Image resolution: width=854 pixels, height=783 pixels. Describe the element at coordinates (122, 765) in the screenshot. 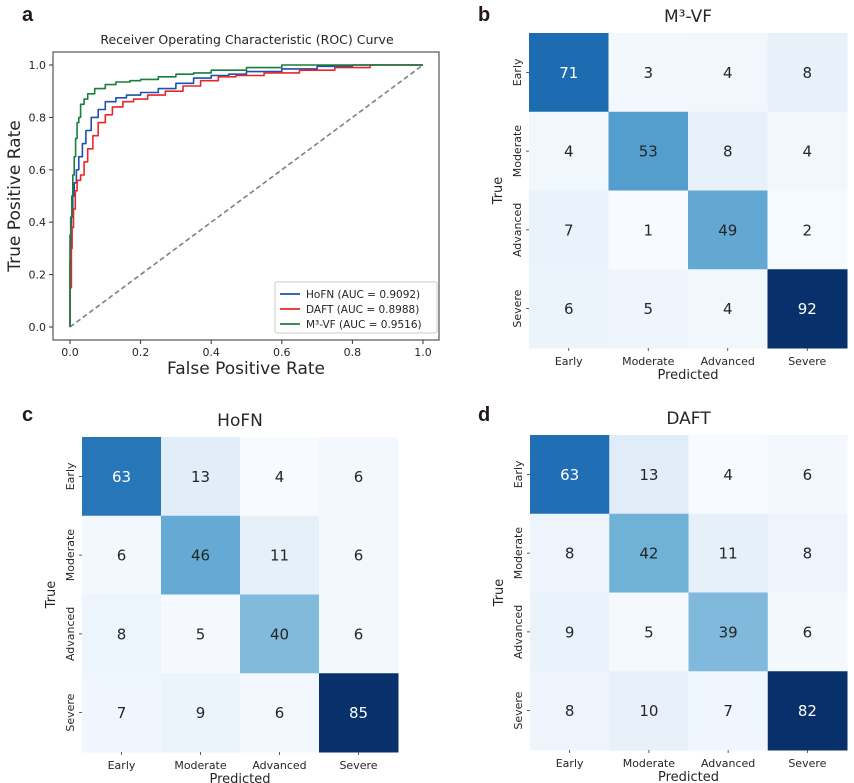

I see `x-tick-label: Early` at that location.